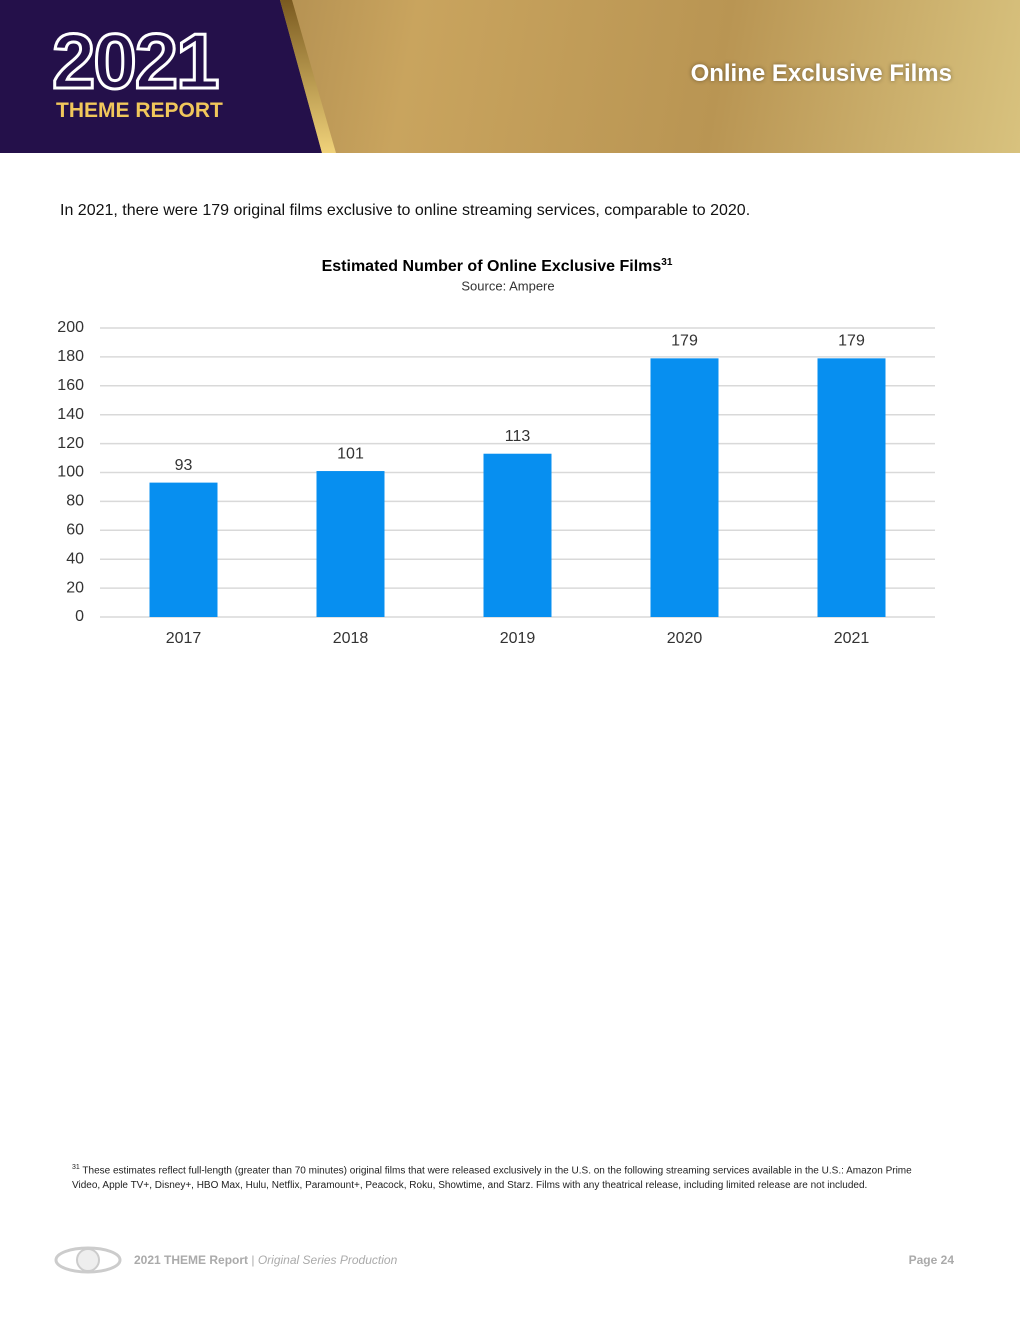  What do you see at coordinates (351, 638) in the screenshot?
I see `x-tick-label: 2018` at bounding box center [351, 638].